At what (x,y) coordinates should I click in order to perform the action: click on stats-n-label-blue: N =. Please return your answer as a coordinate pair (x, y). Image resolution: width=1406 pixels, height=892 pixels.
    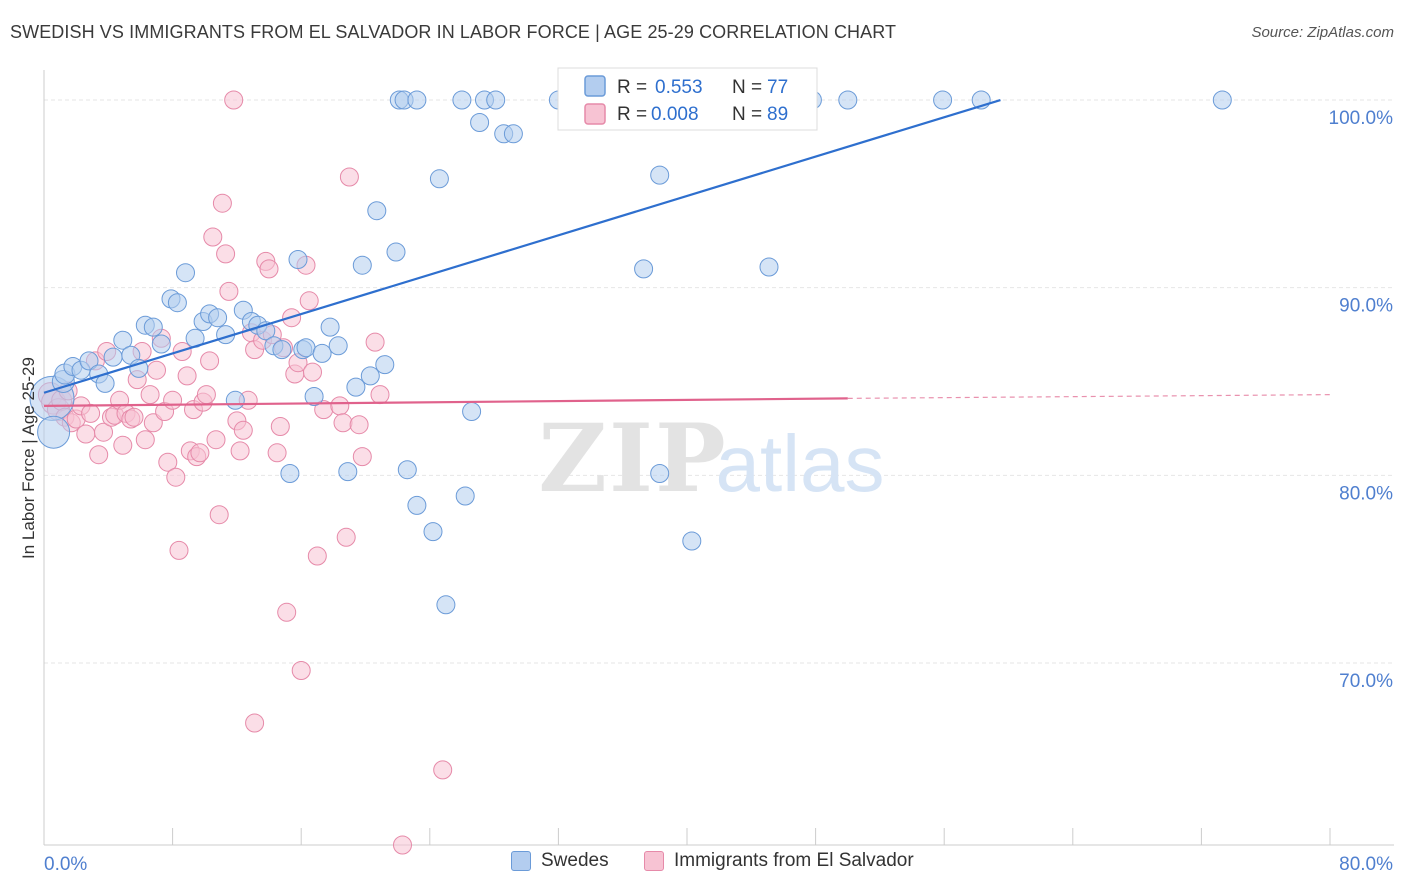
    Looking at the image, I should click on (749, 87).